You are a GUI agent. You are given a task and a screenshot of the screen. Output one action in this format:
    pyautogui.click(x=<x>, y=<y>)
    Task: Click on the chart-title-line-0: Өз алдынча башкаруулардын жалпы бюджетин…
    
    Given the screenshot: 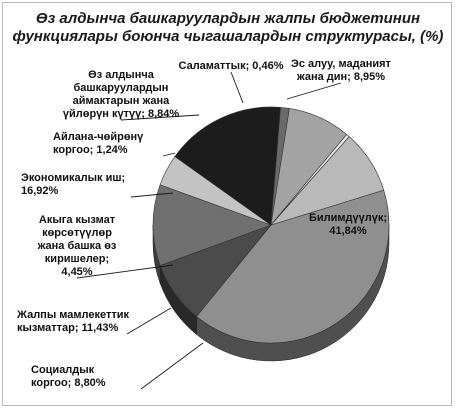 What is the action you would take?
    pyautogui.click(x=228, y=18)
    